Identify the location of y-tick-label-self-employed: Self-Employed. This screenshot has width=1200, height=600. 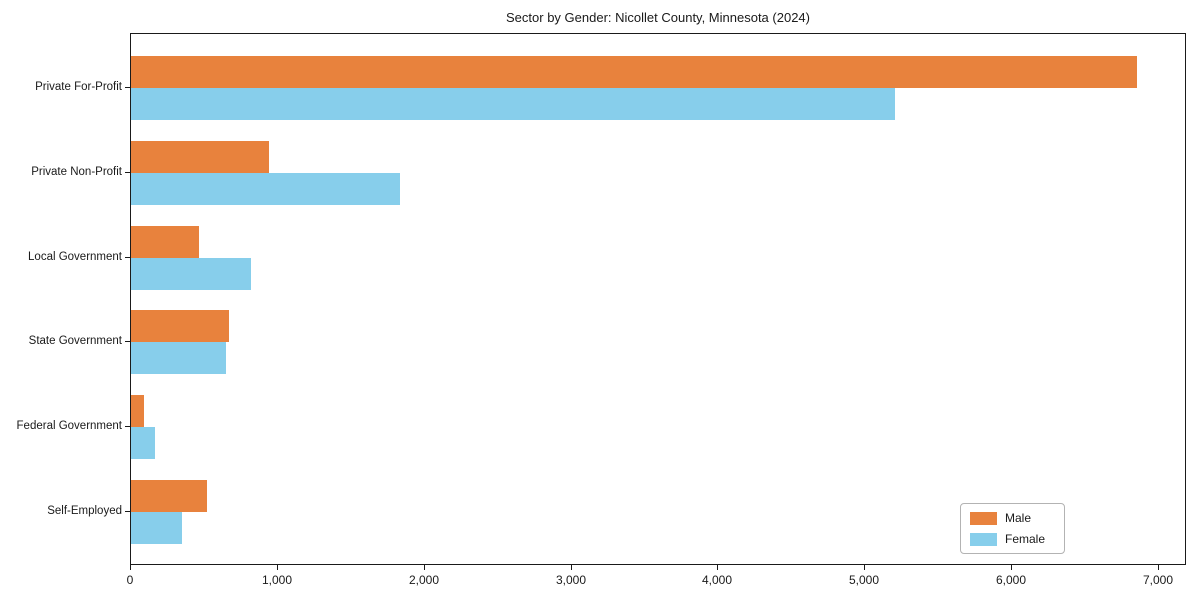
(84, 511).